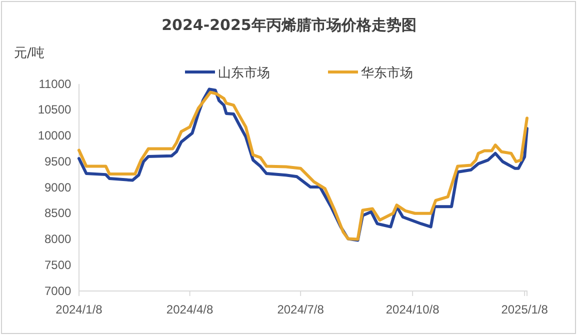 Image resolution: width=578 pixels, height=336 pixels. Describe the element at coordinates (289, 25) in the screenshot. I see `chart-title: 2024-2025年丙烯腈市场价格走势图` at that location.